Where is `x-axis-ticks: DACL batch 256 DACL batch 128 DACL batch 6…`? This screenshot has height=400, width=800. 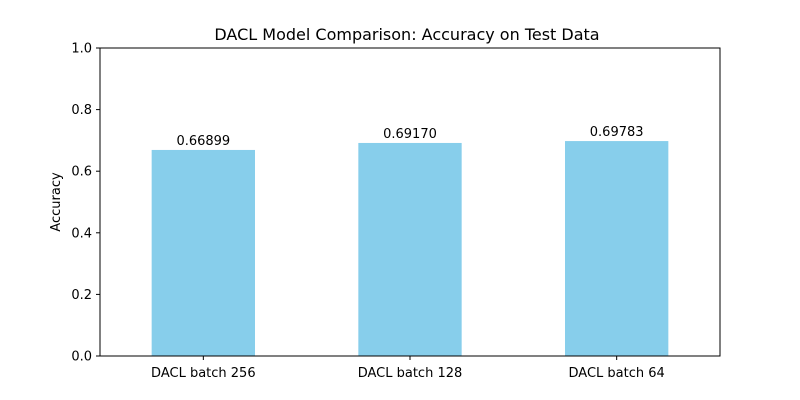 x-axis-ticks: DACL batch 256 DACL batch 128 DACL batch 6… is located at coordinates (408, 368).